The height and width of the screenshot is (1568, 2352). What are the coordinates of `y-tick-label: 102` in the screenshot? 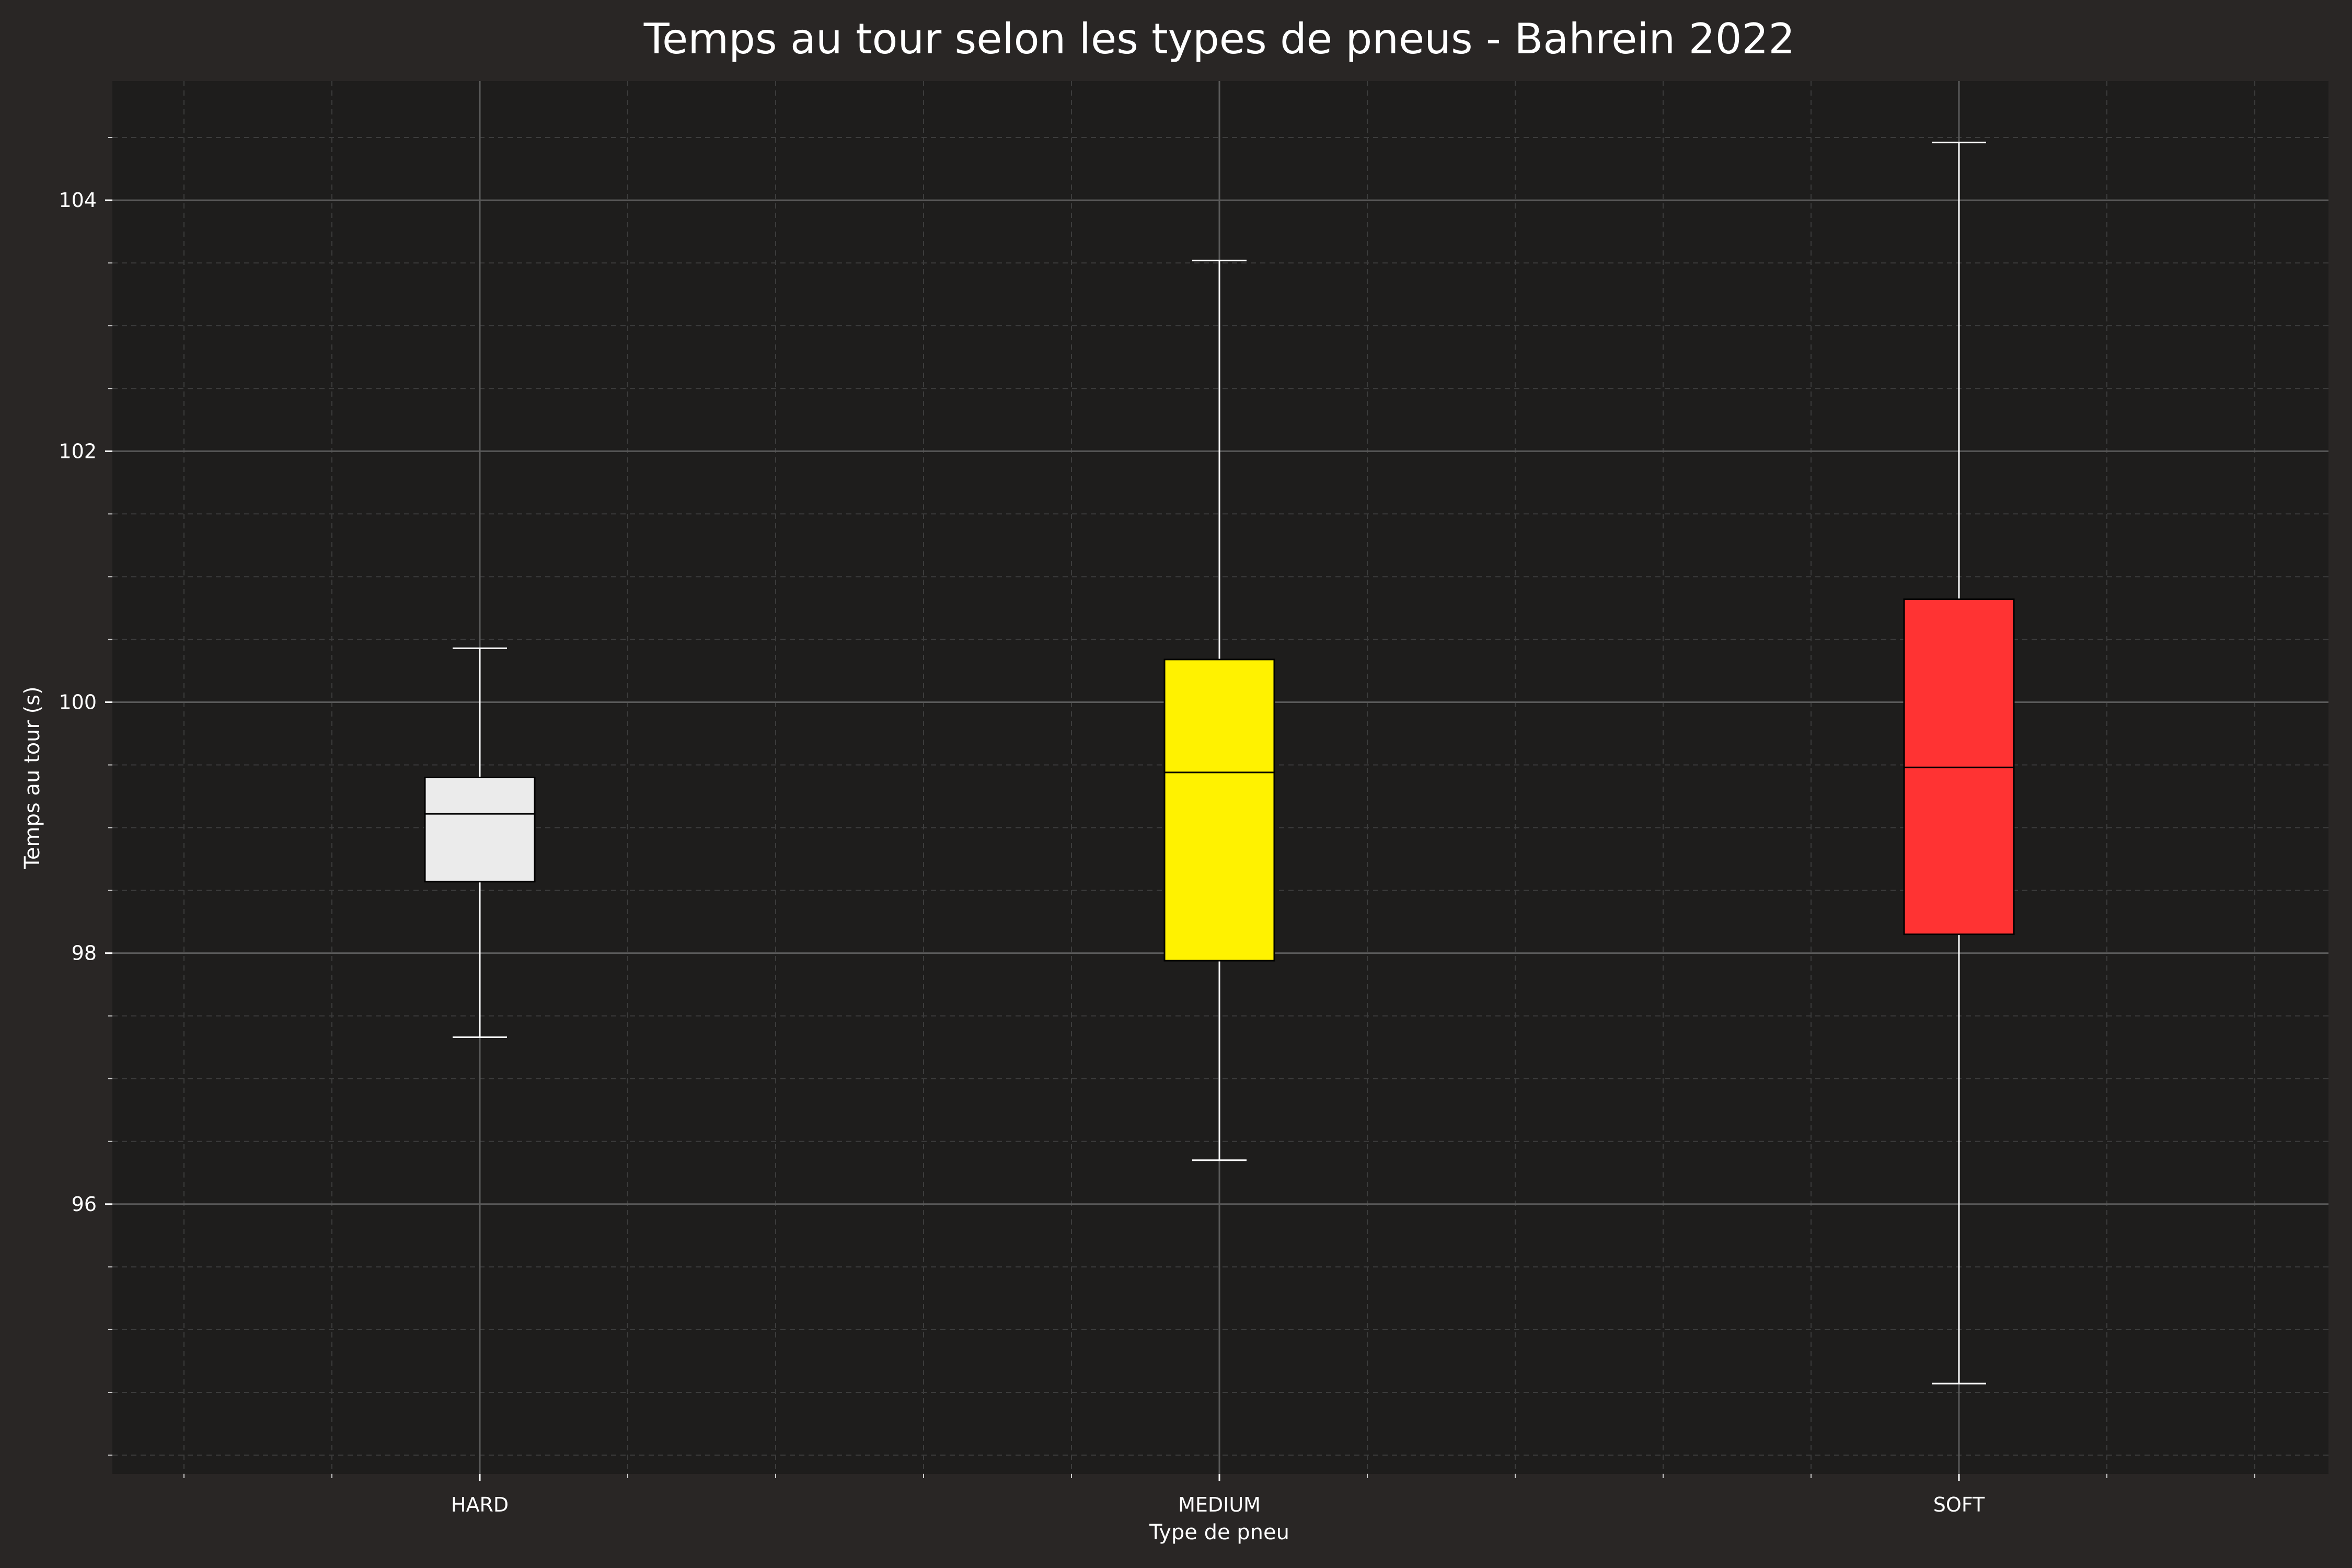 It's located at (78, 451).